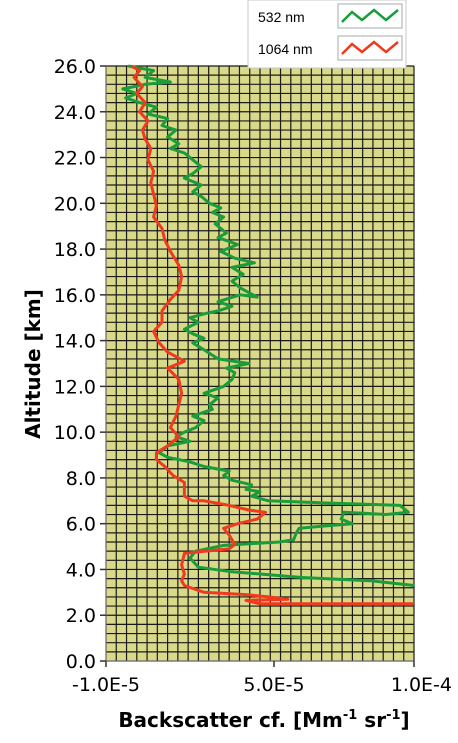 This screenshot has height=743, width=458. What do you see at coordinates (75, 159) in the screenshot?
I see `y-tick-label: 22.0` at bounding box center [75, 159].